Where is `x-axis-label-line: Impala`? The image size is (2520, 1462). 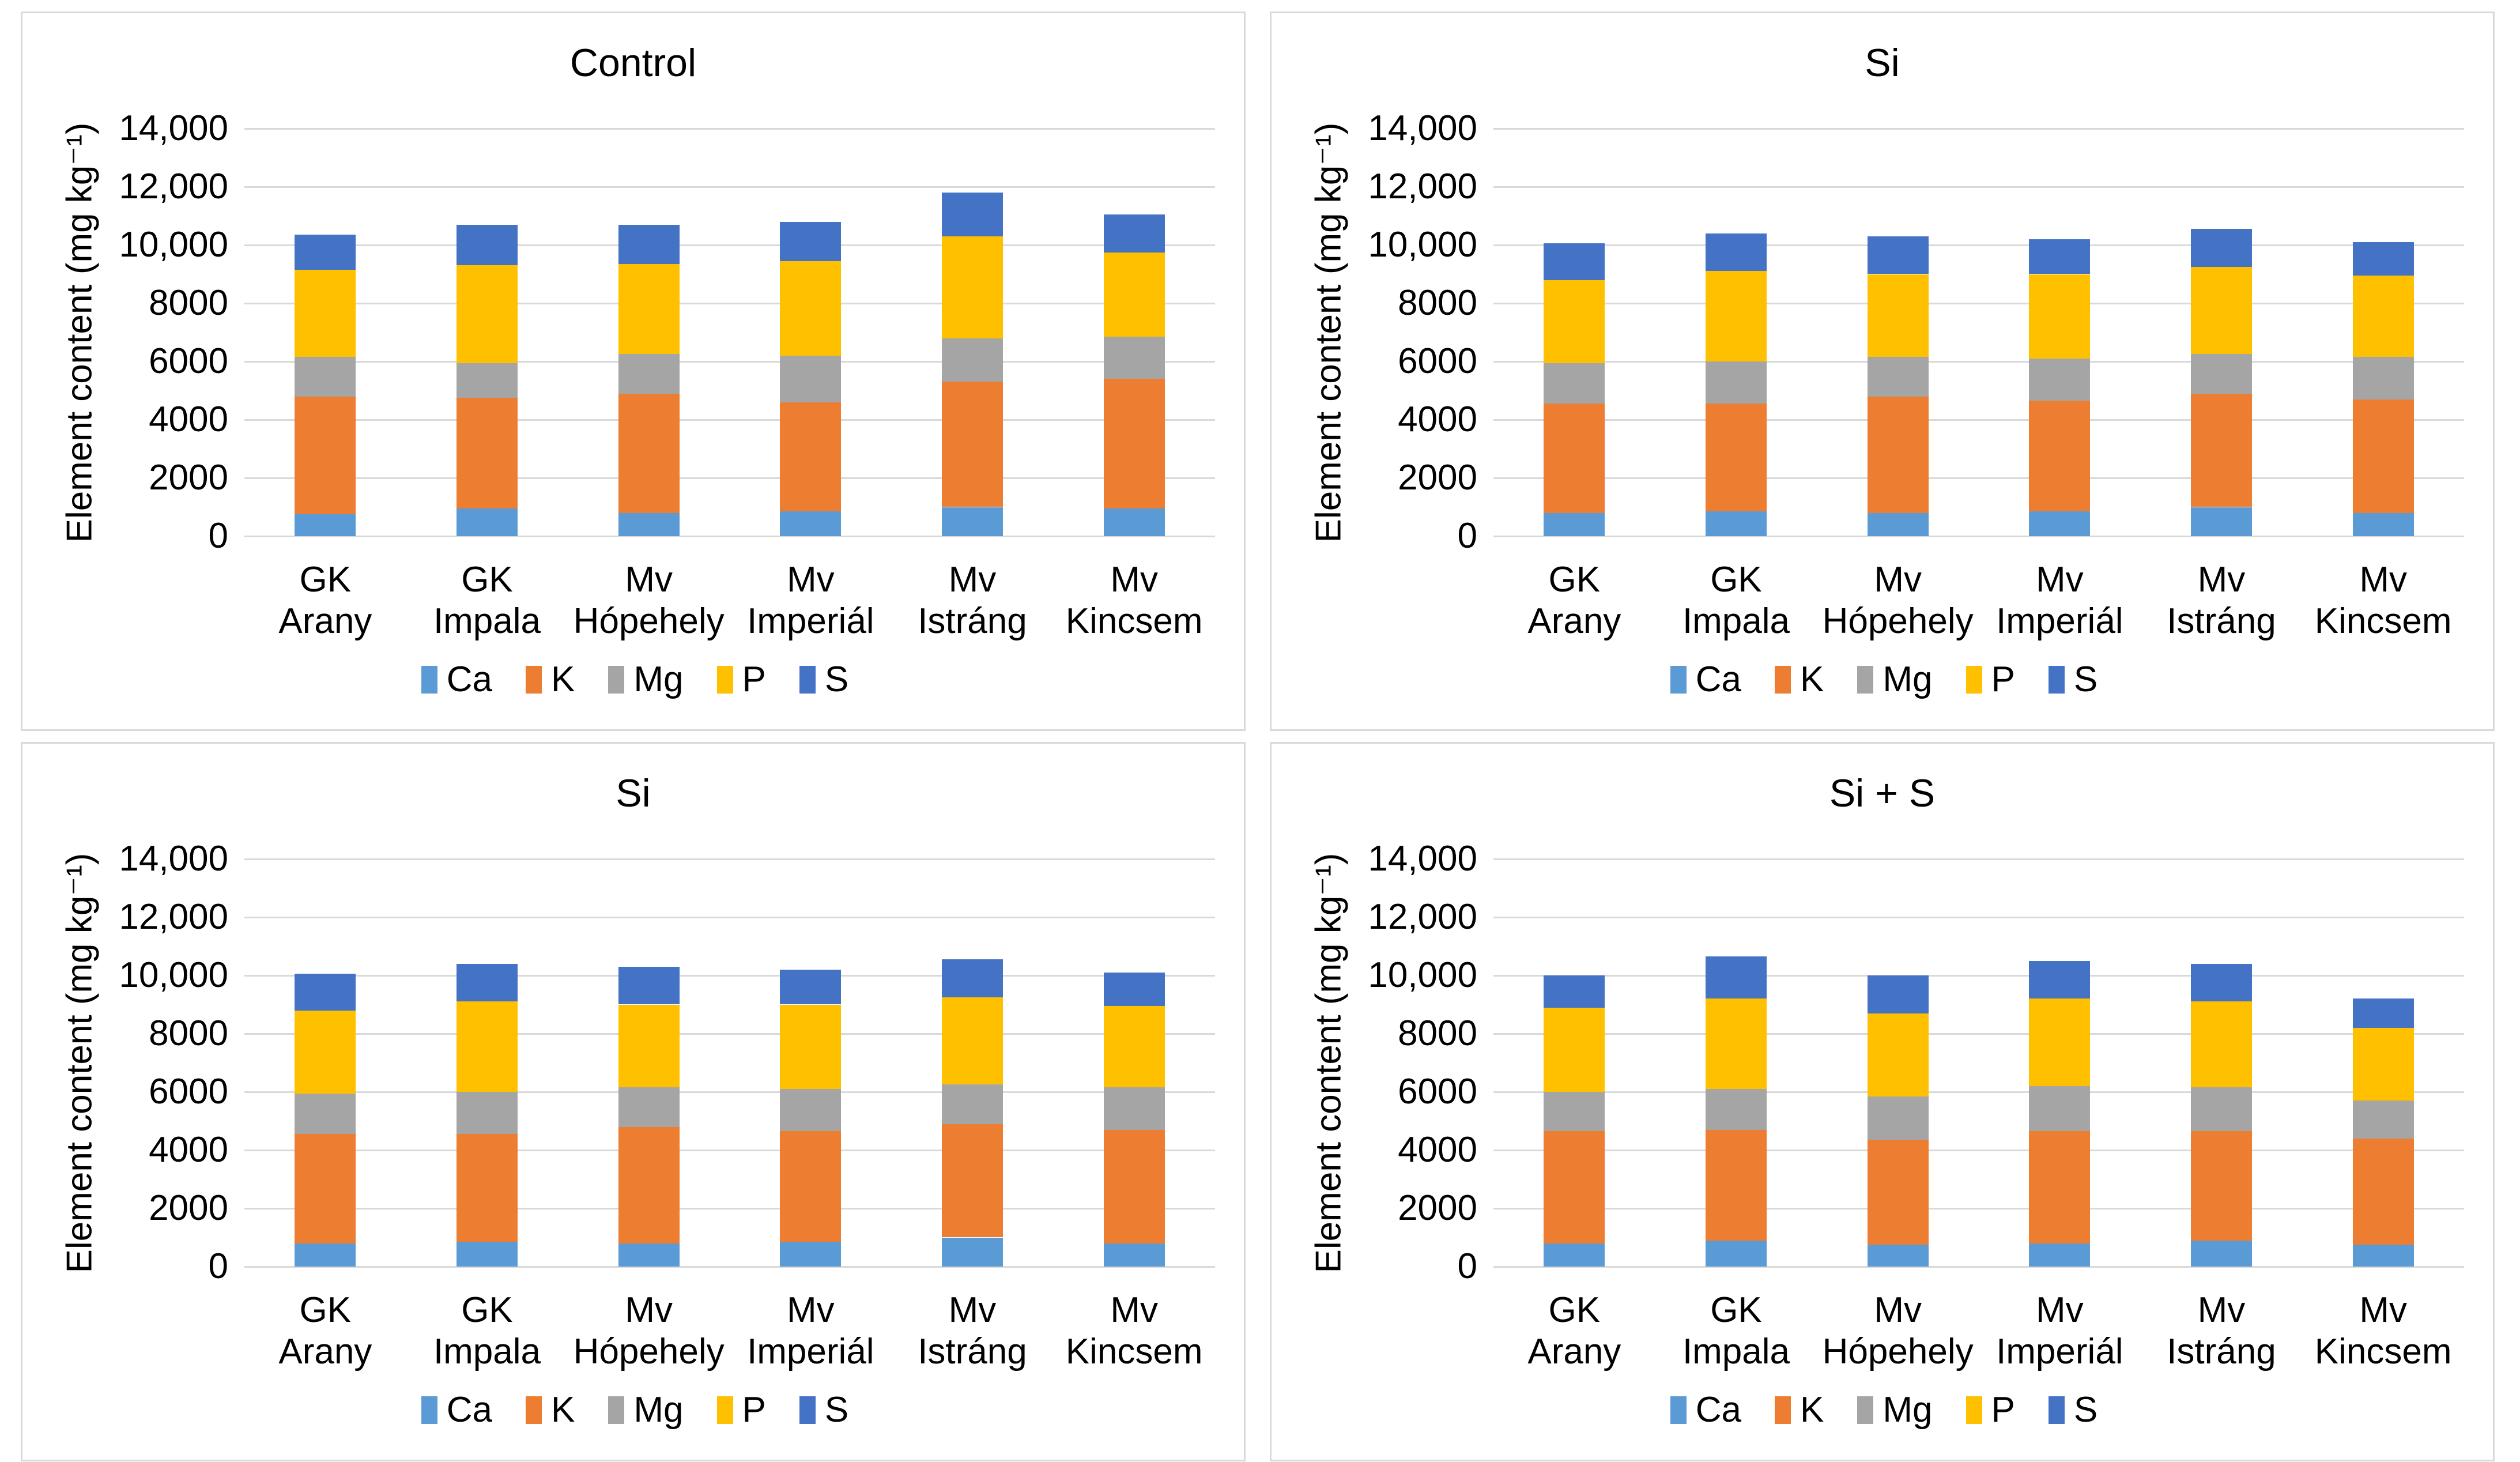
x-axis-label-line: Impala is located at coordinates (1736, 1351).